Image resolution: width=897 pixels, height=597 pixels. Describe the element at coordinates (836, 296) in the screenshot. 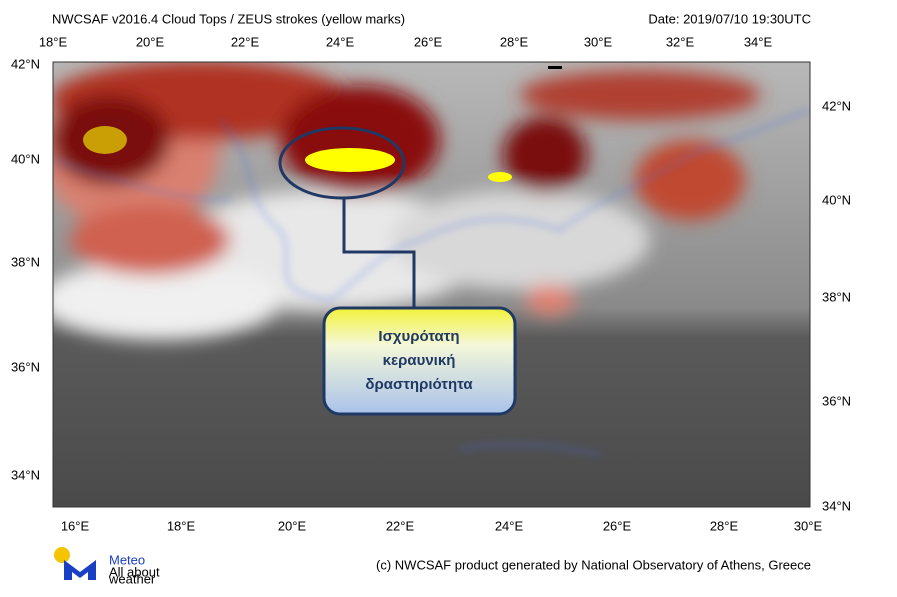

I see `right-lat-label: 38°N` at that location.